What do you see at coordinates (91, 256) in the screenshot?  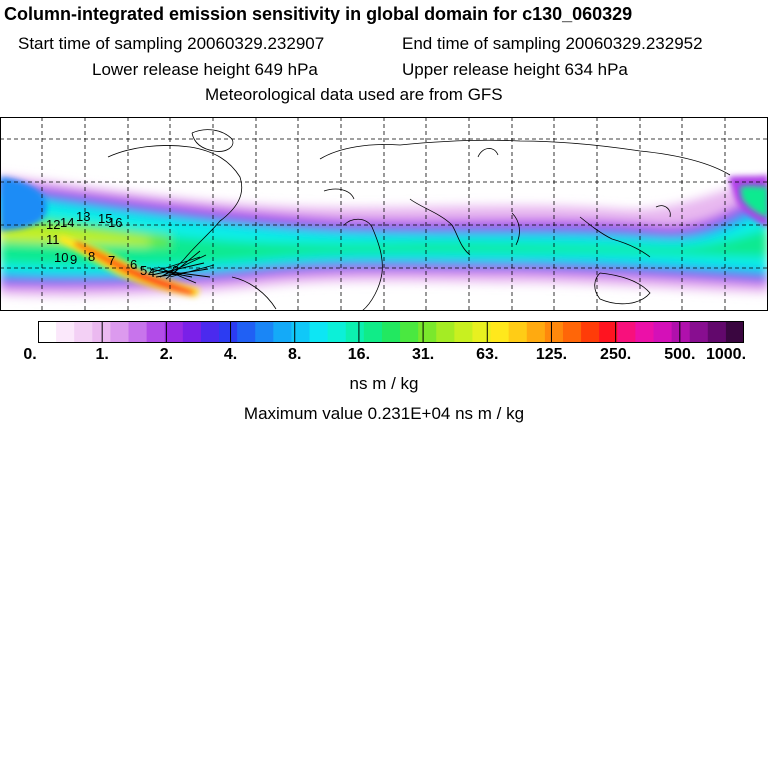 I see `traj-label-8: 8` at bounding box center [91, 256].